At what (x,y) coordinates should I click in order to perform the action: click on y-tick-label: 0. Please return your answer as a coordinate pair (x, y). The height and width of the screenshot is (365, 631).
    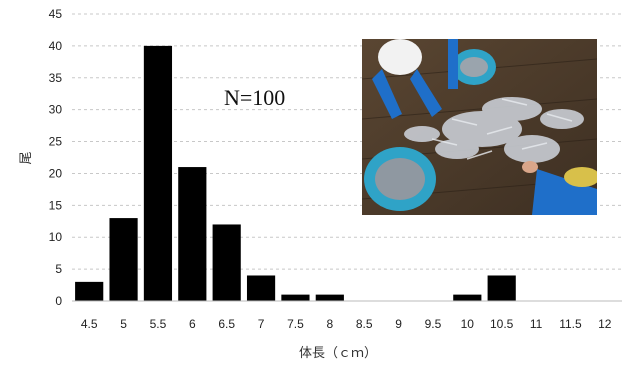
    Looking at the image, I should click on (58, 301).